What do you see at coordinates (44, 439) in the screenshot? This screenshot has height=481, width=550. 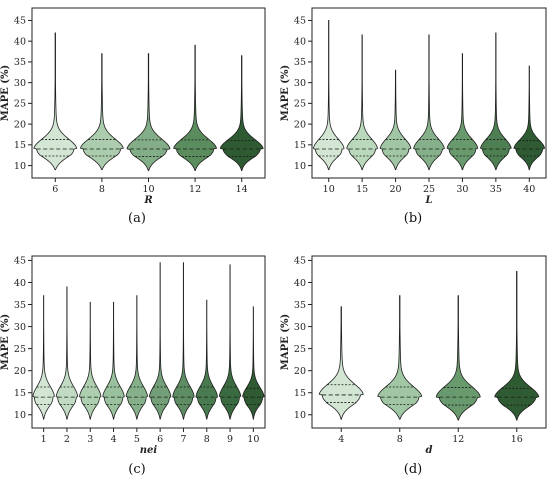 I see `x-tick-label: 1` at bounding box center [44, 439].